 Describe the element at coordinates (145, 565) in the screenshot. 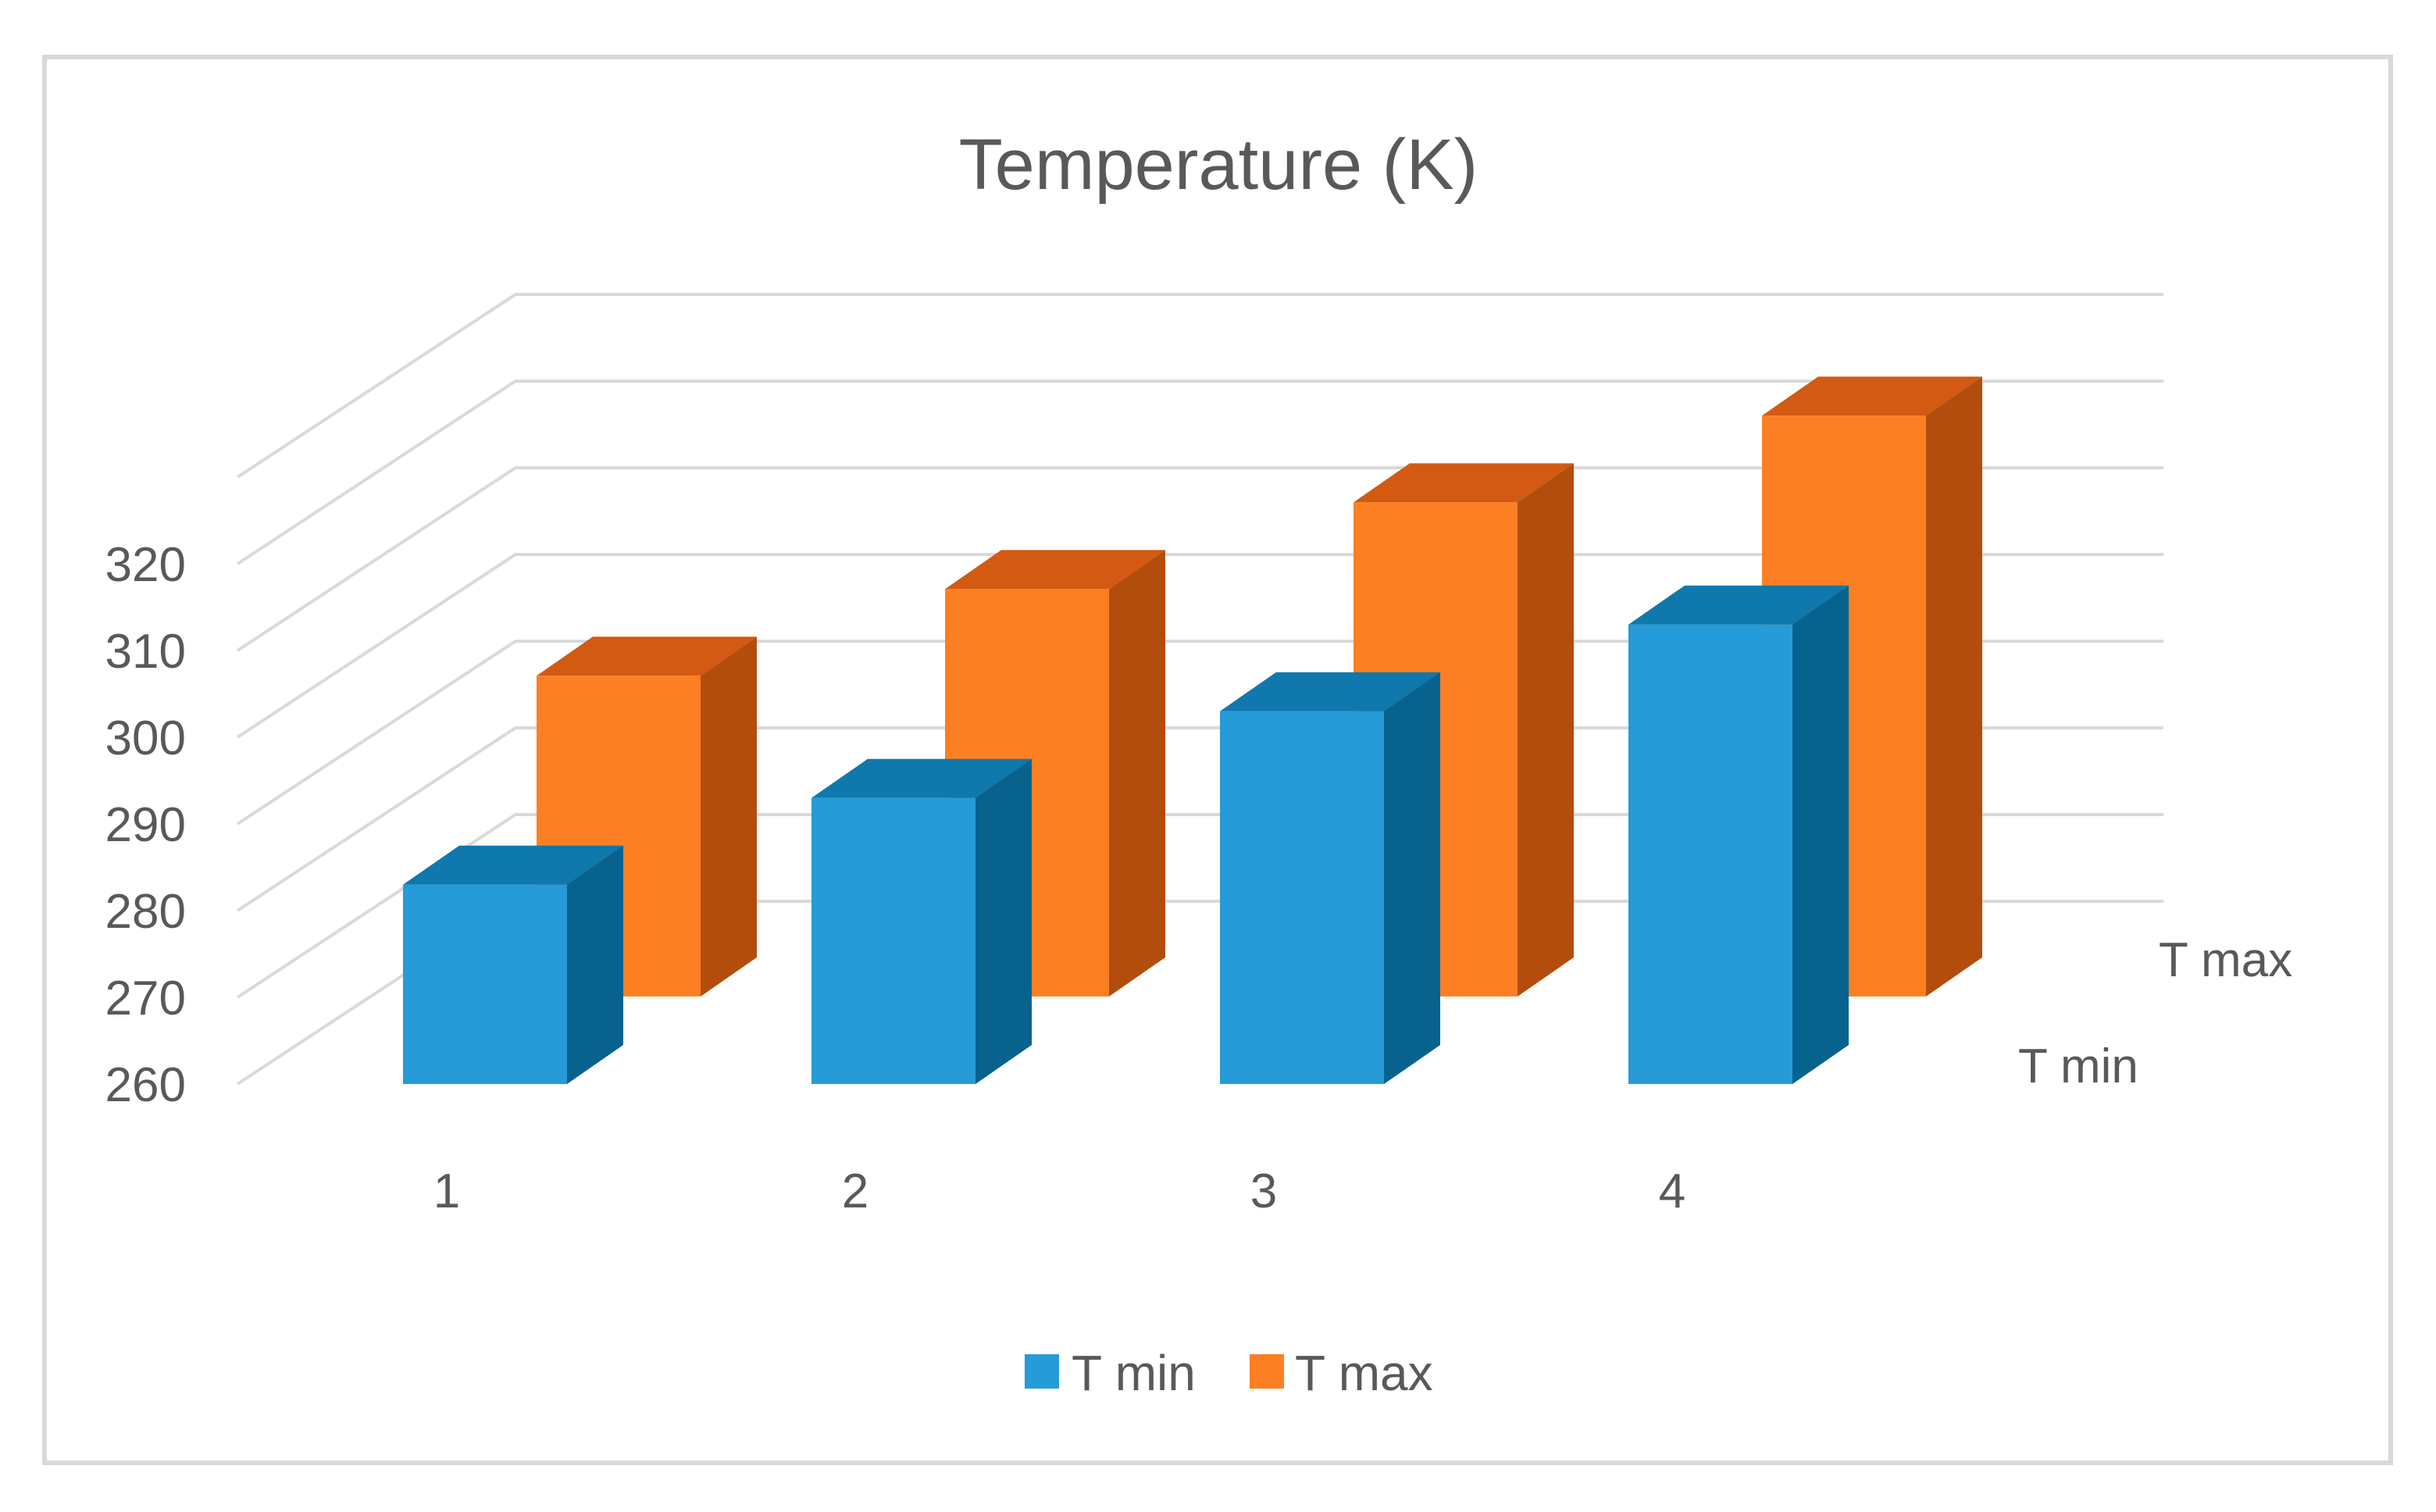

I see `y-tick-label: 320` at that location.